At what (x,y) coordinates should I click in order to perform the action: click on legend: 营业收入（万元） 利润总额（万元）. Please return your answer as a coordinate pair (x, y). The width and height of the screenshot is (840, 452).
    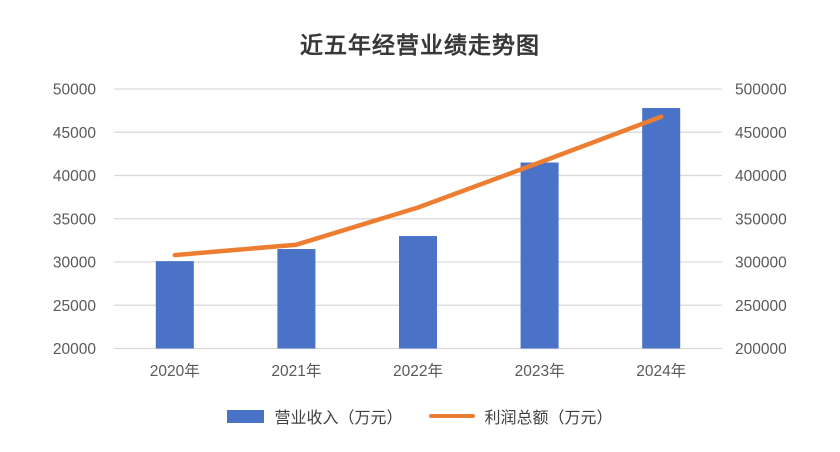
    Looking at the image, I should click on (420, 416).